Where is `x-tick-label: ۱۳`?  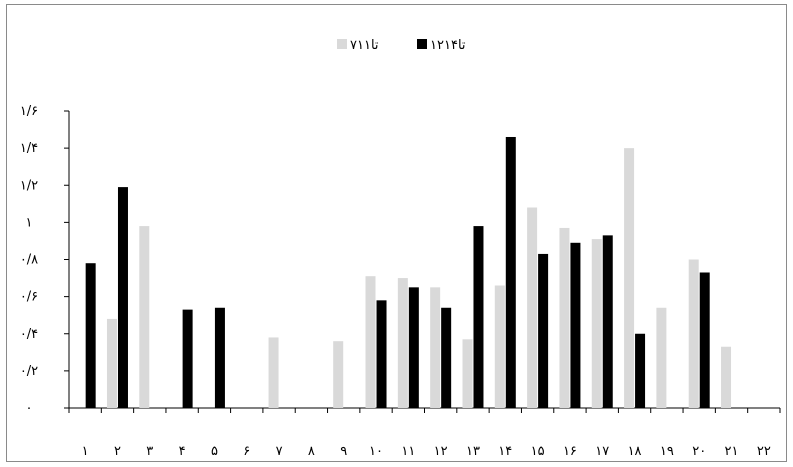
x-tick-label: ۱۳ is located at coordinates (473, 451).